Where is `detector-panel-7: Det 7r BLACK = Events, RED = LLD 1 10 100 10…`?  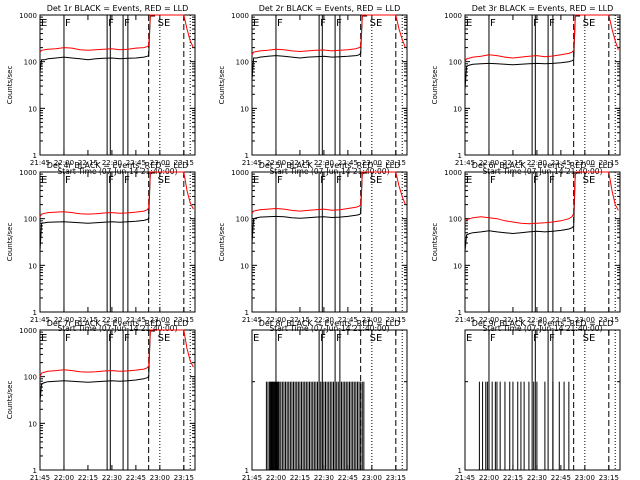
detector-panel-7: Det 7r BLACK = Events, RED = LLD 1 10 100 10… is located at coordinates (101, 399).